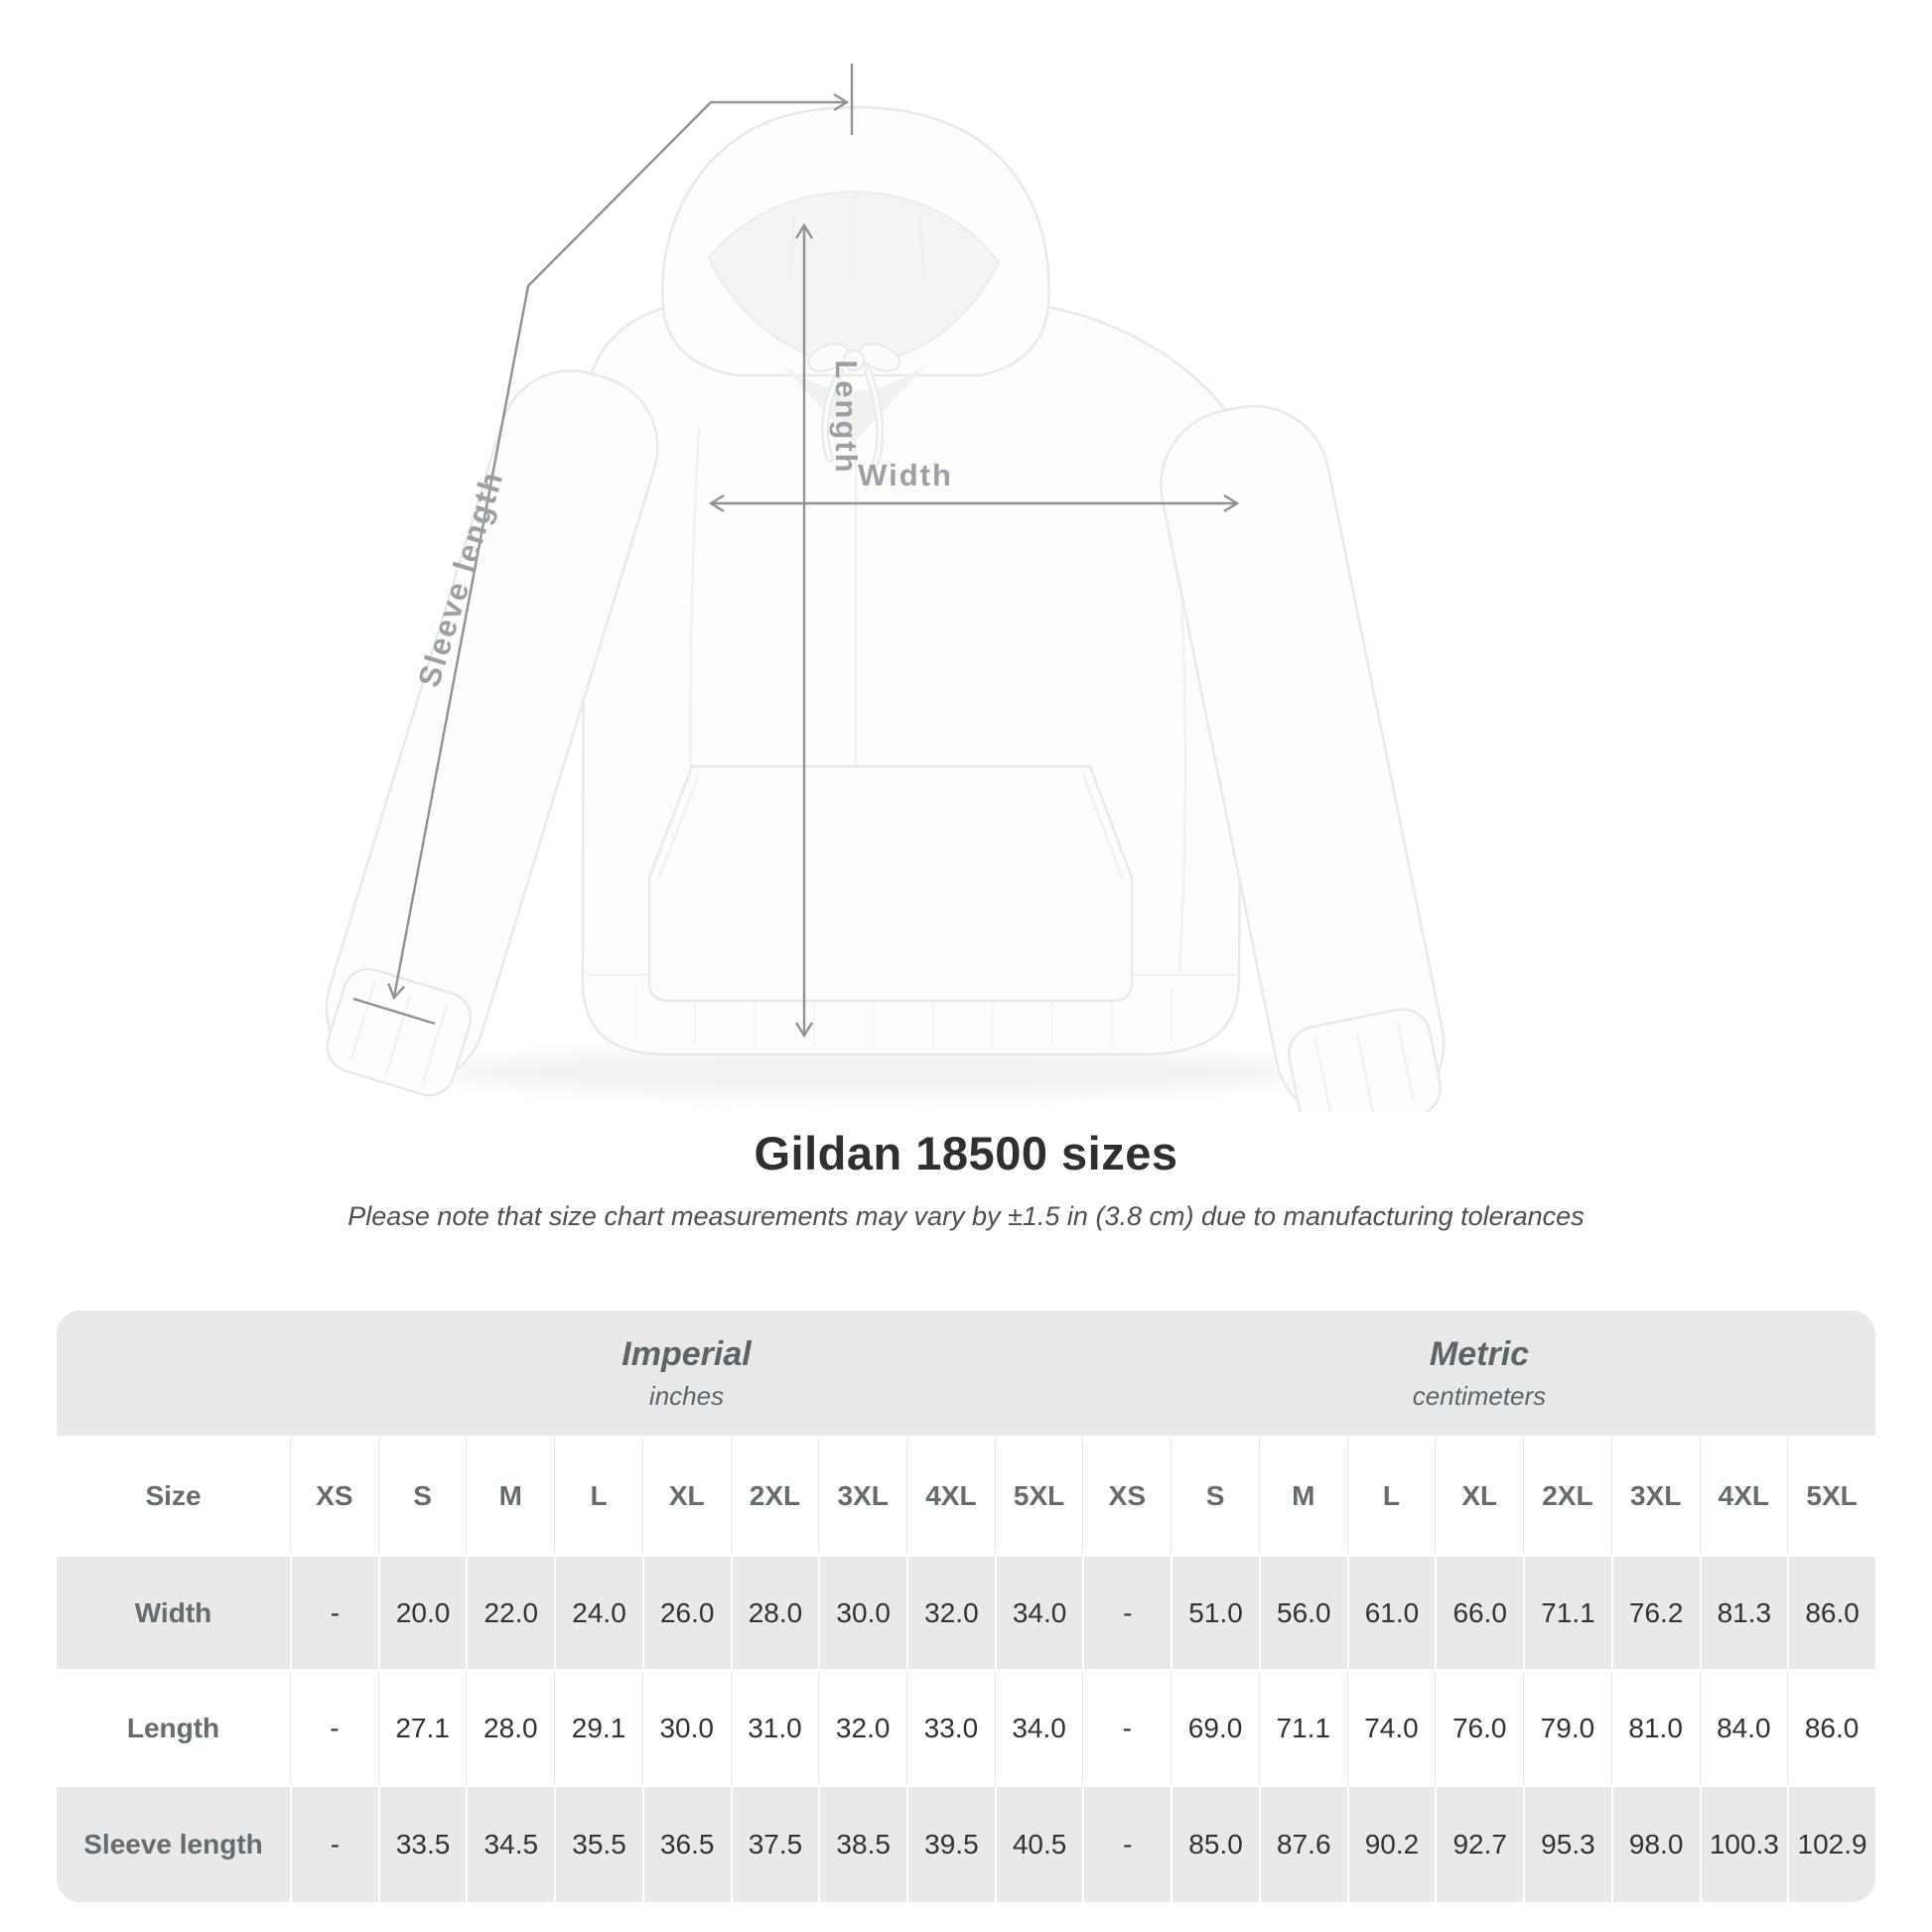 This screenshot has height=1932, width=1932. Describe the element at coordinates (1743, 1496) in the screenshot. I see `metric-size-col-header: 4XL` at that location.